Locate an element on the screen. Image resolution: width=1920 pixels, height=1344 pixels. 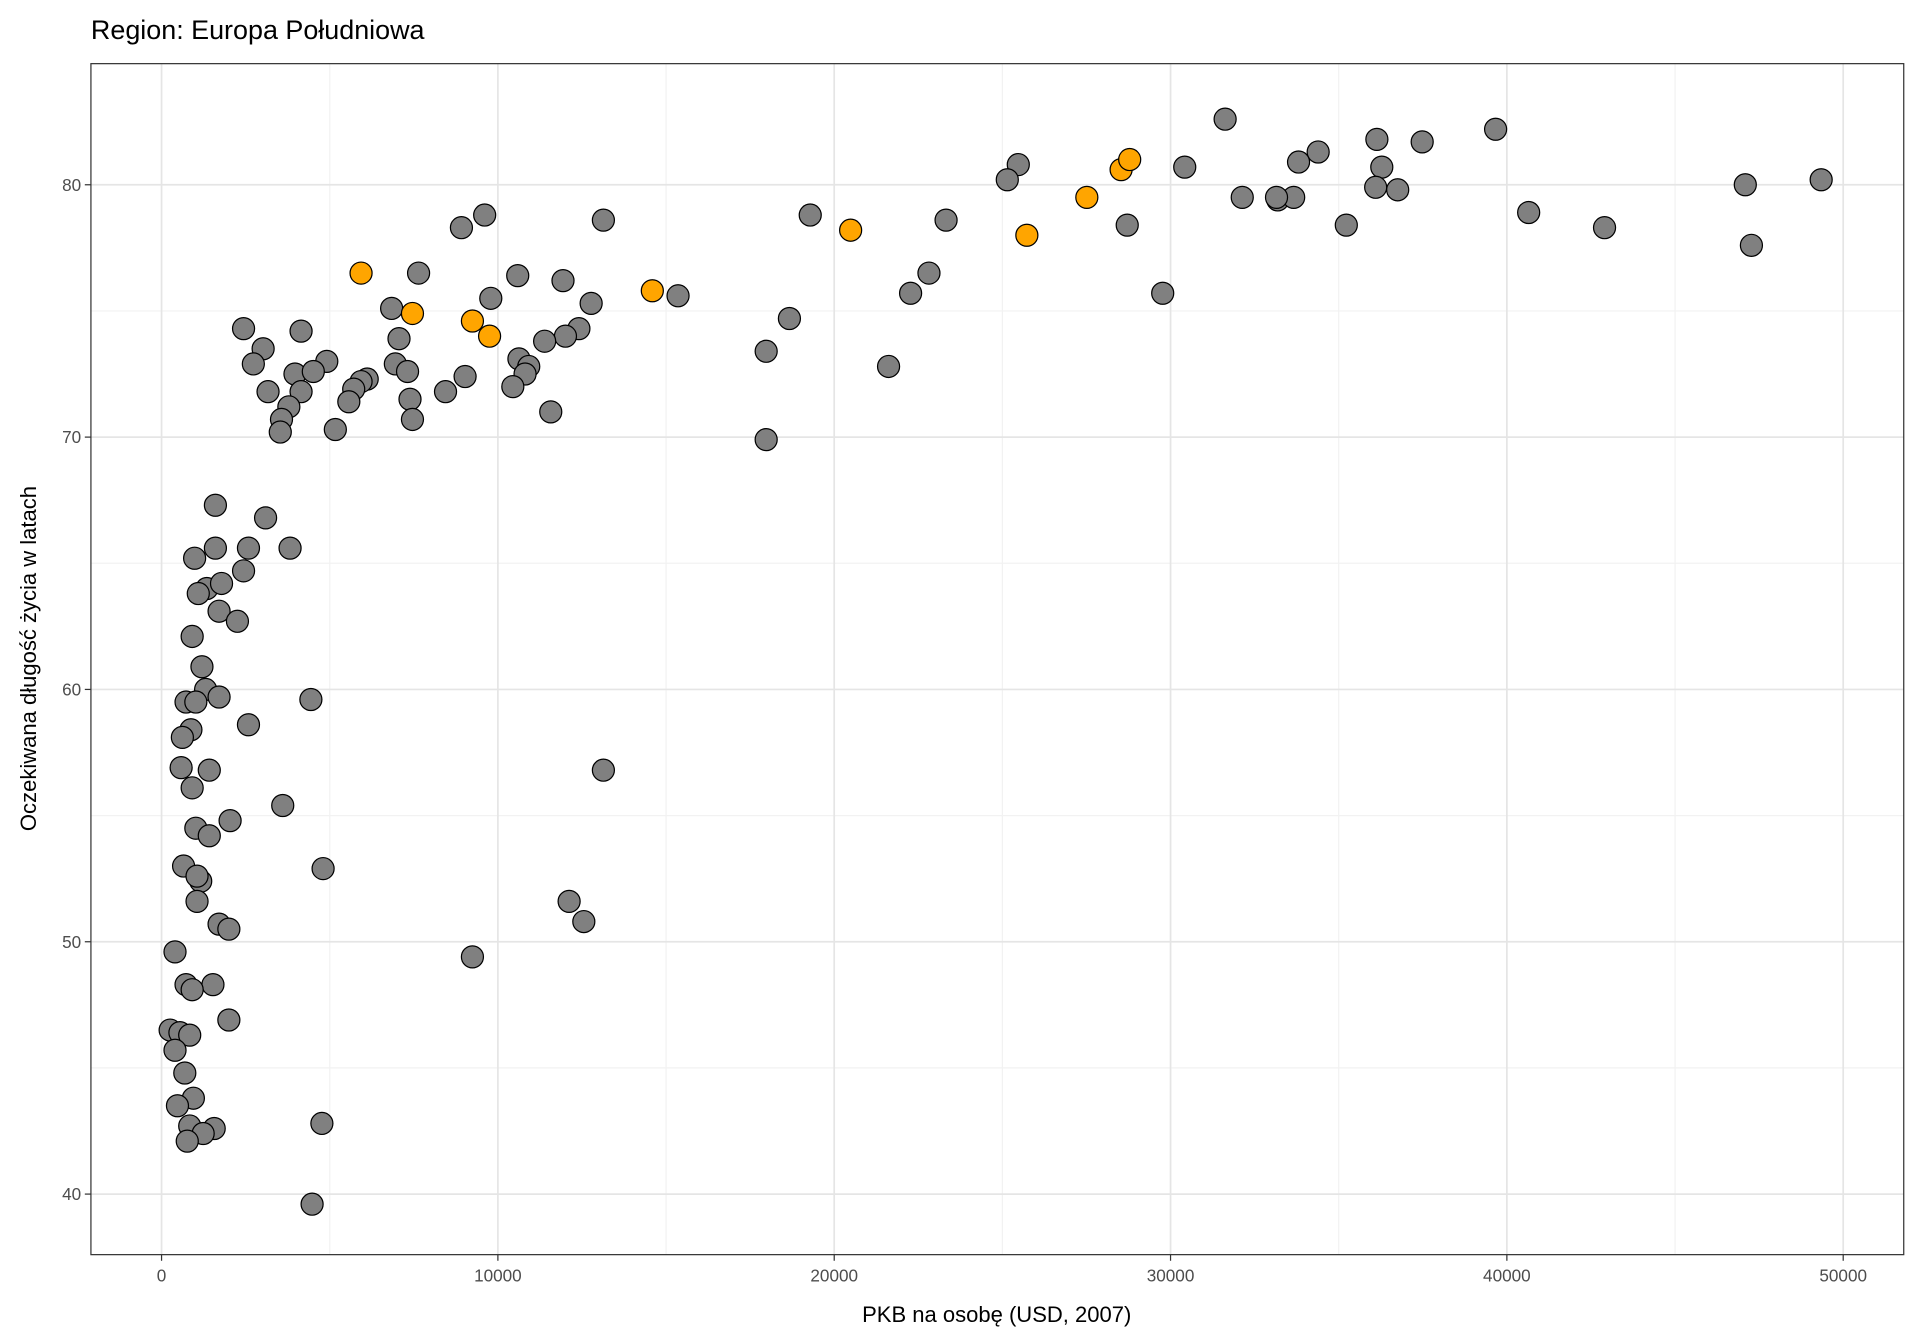
chart-title: Region: Europa Południowa is located at coordinates (258, 30).